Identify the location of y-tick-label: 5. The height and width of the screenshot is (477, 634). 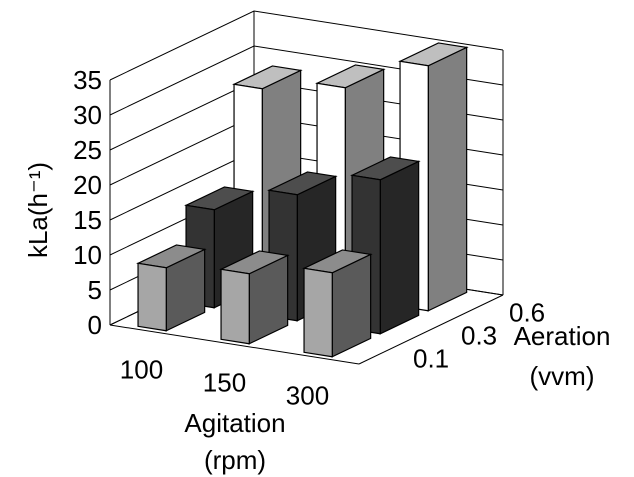
(95, 290).